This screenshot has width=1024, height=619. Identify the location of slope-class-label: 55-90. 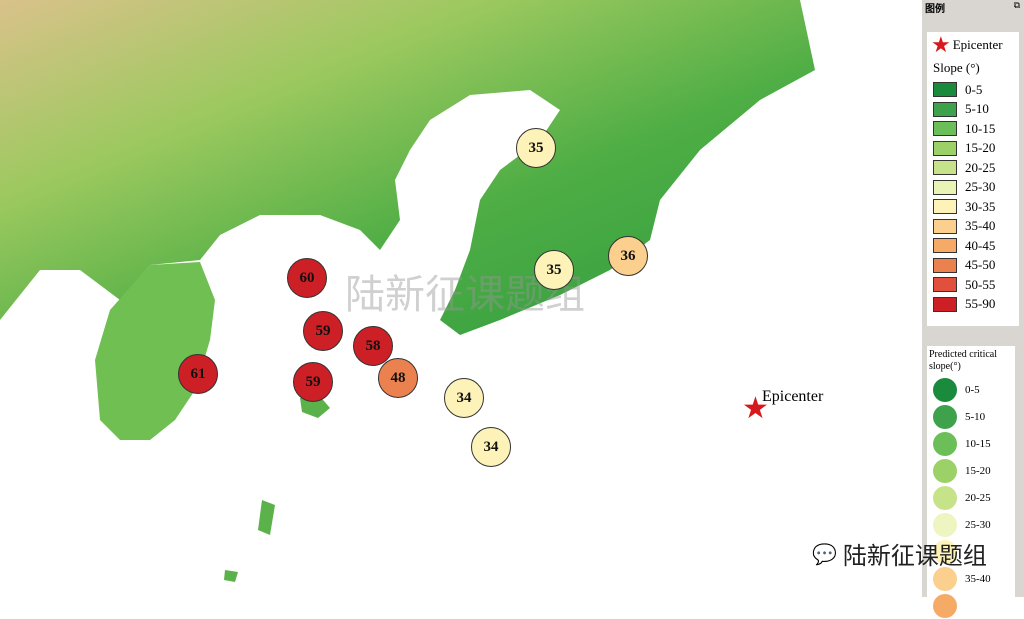
(980, 304).